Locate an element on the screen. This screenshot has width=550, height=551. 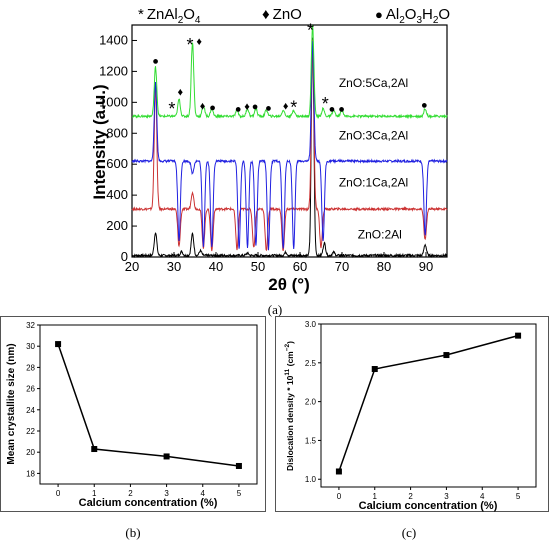
xrd-x-tick-label: 60 is located at coordinates (300, 266).